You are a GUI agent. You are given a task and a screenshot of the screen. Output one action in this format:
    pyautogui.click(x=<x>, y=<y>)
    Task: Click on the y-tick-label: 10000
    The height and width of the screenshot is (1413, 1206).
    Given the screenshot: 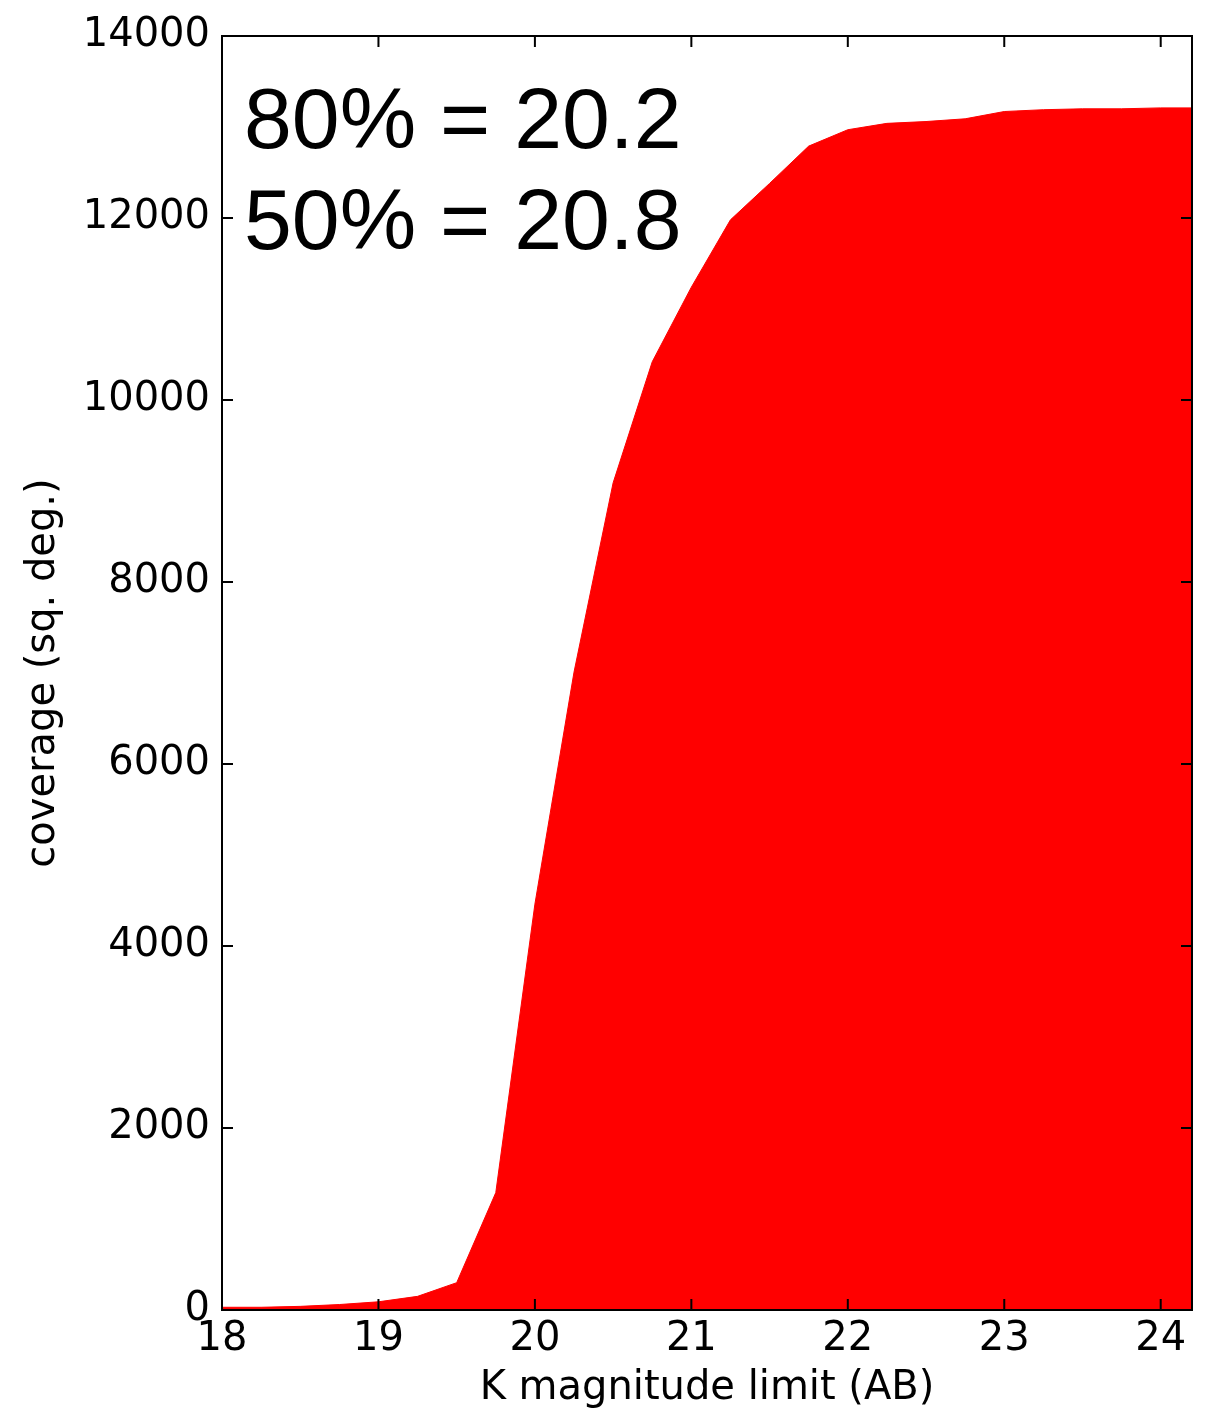 What is the action you would take?
    pyautogui.click(x=146, y=396)
    